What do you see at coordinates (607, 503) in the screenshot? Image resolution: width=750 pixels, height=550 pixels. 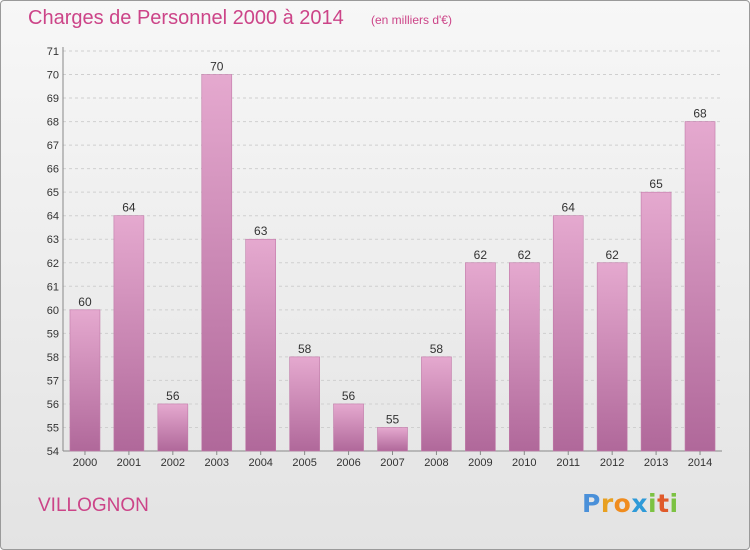 I see `logo-letter: r` at bounding box center [607, 503].